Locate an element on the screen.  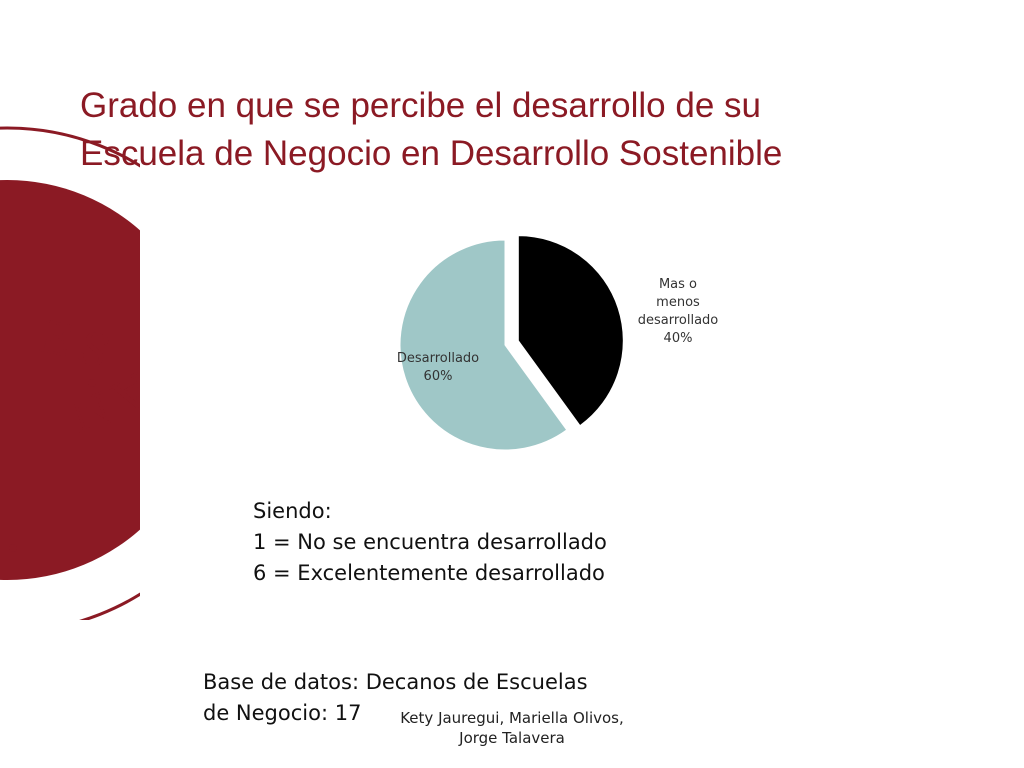
pie-slice-desarrollado is located at coordinates (483, 345).